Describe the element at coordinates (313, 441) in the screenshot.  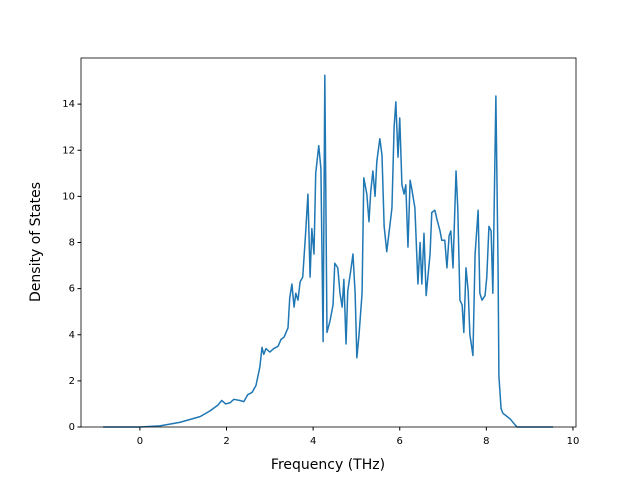
I see `x-tick-label: 4` at that location.